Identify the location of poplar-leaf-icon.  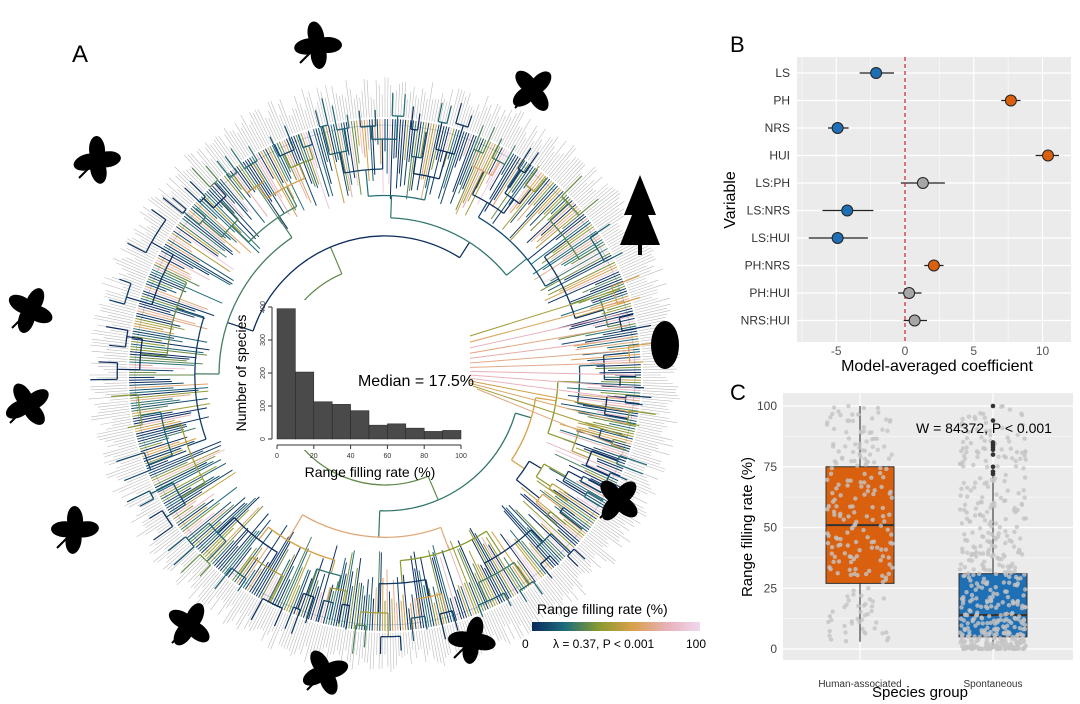
(97, 160).